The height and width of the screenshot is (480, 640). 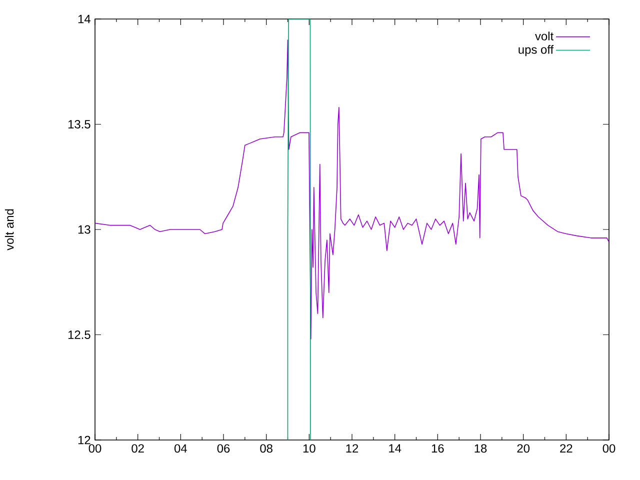 What do you see at coordinates (180, 448) in the screenshot?
I see `x-tick-label: 04` at bounding box center [180, 448].